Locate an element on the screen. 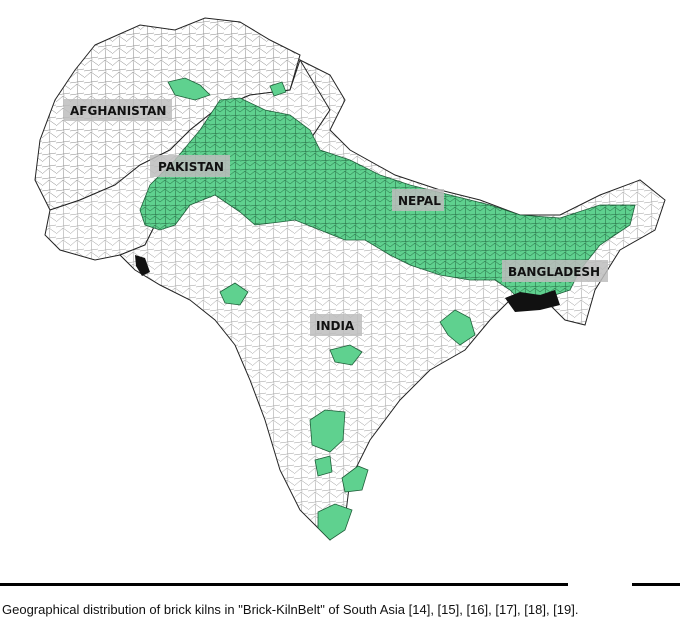  divider-left is located at coordinates (284, 584).